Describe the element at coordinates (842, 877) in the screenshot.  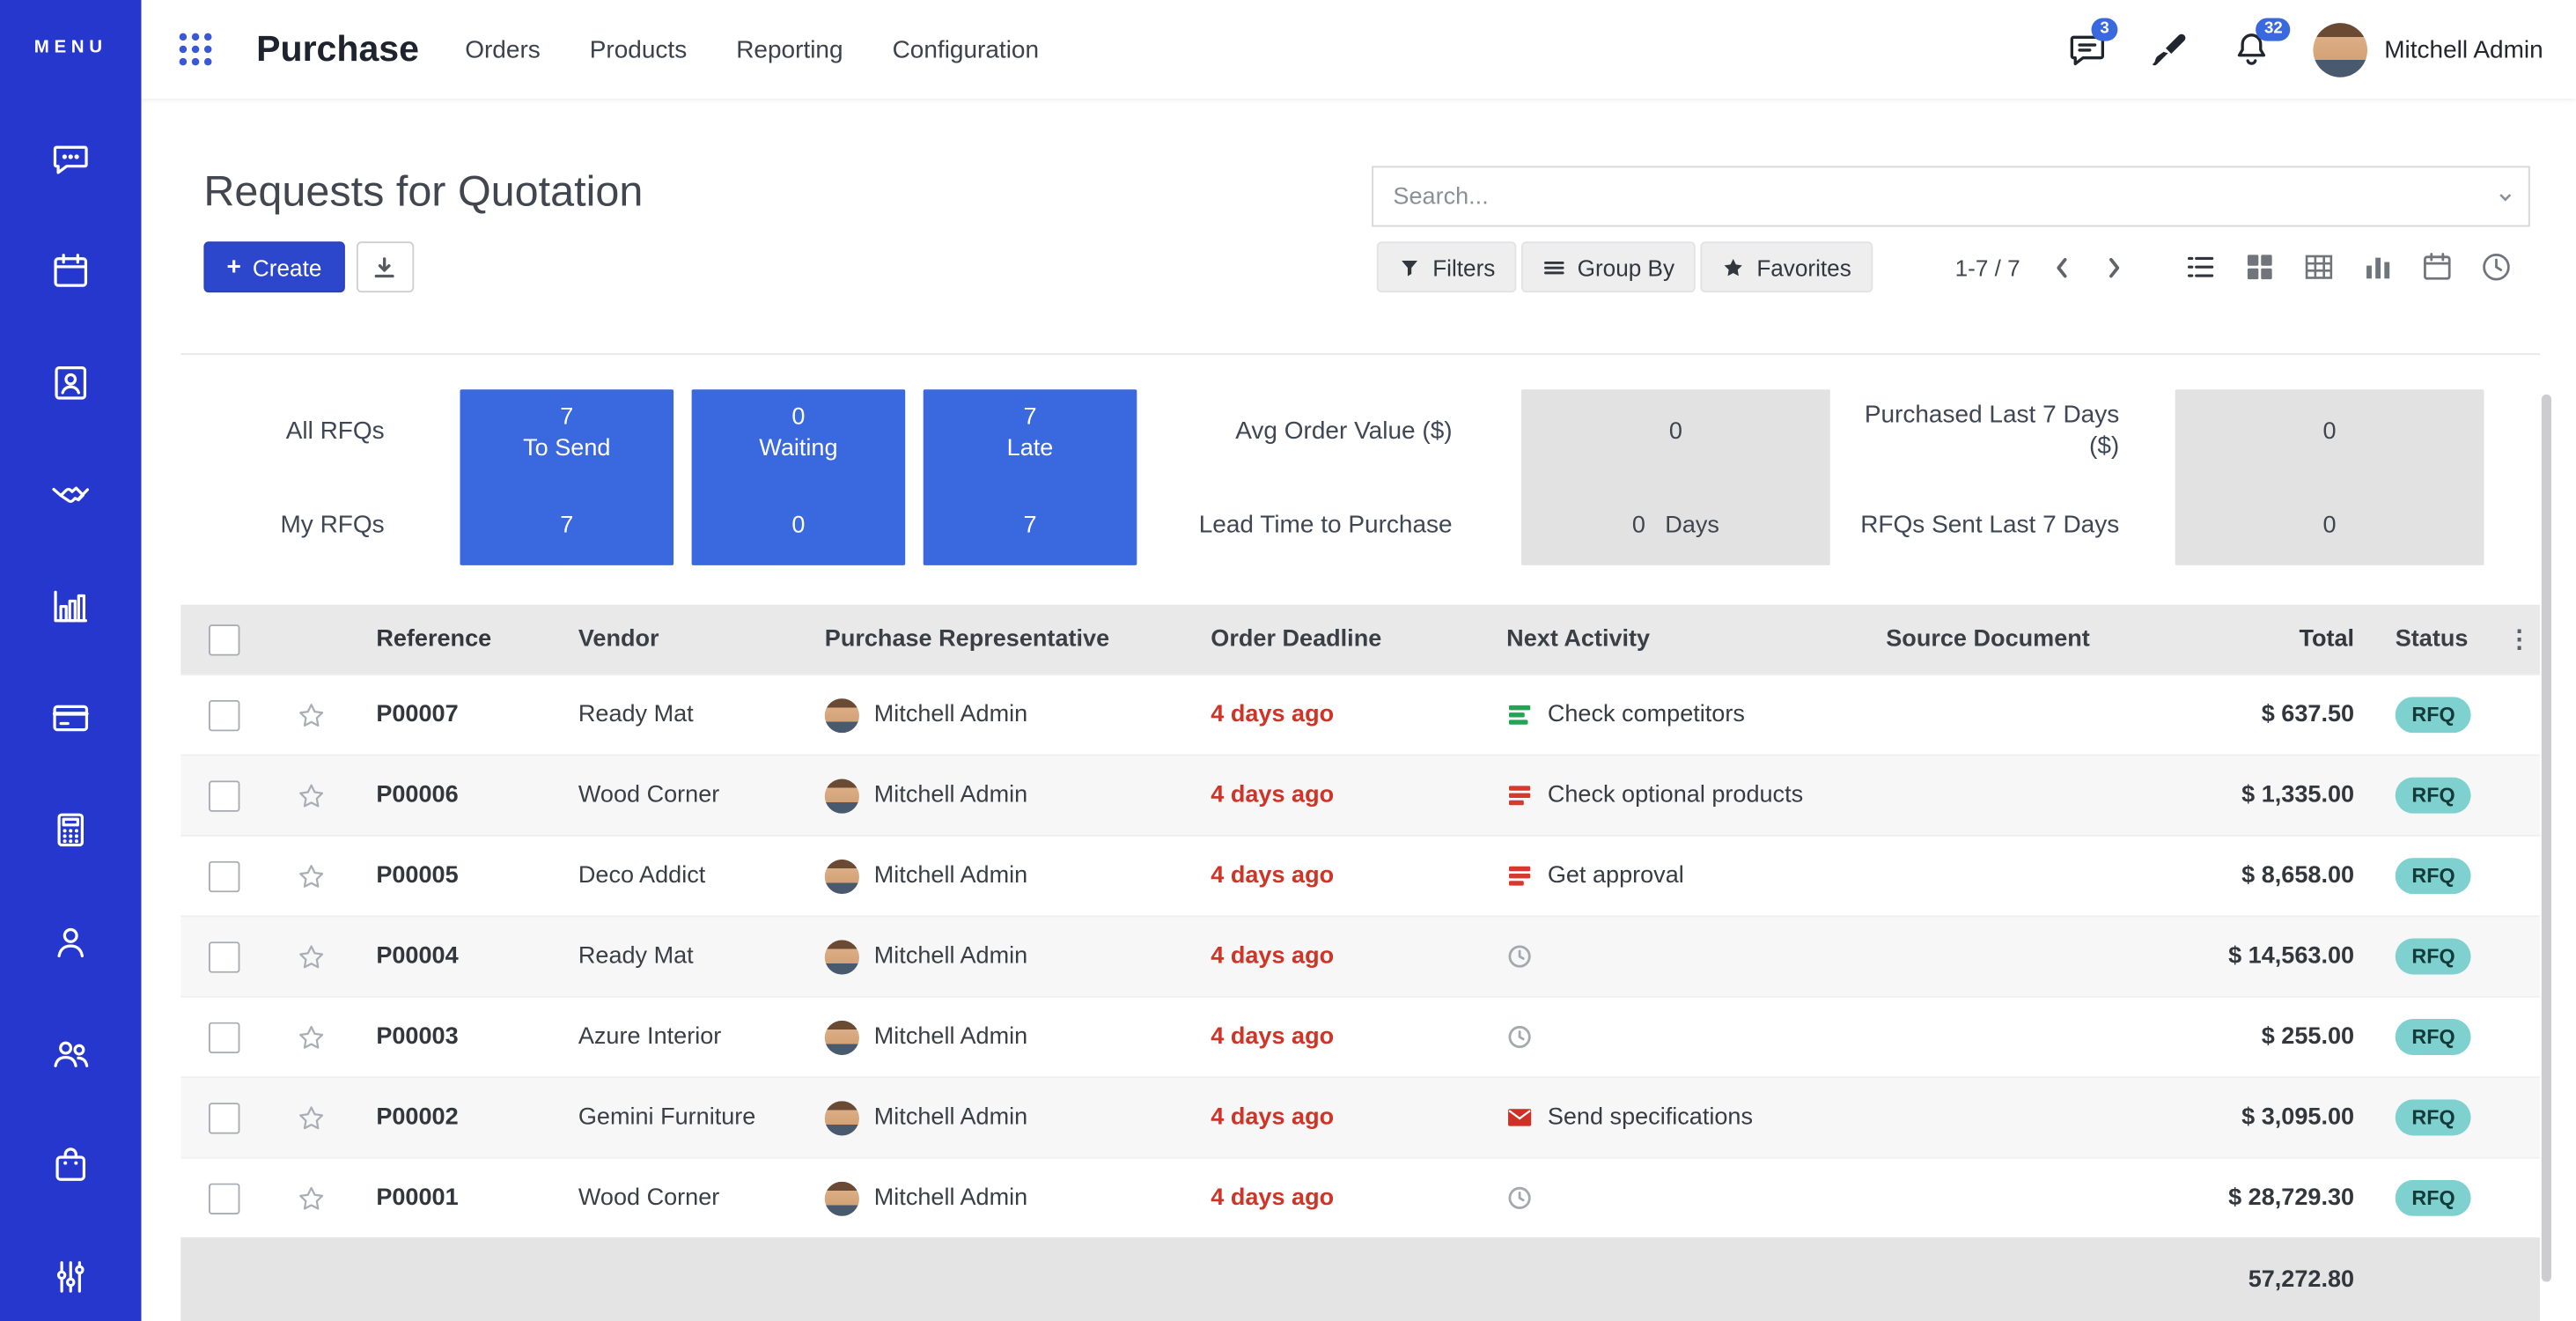
I see `rep-avatar` at that location.